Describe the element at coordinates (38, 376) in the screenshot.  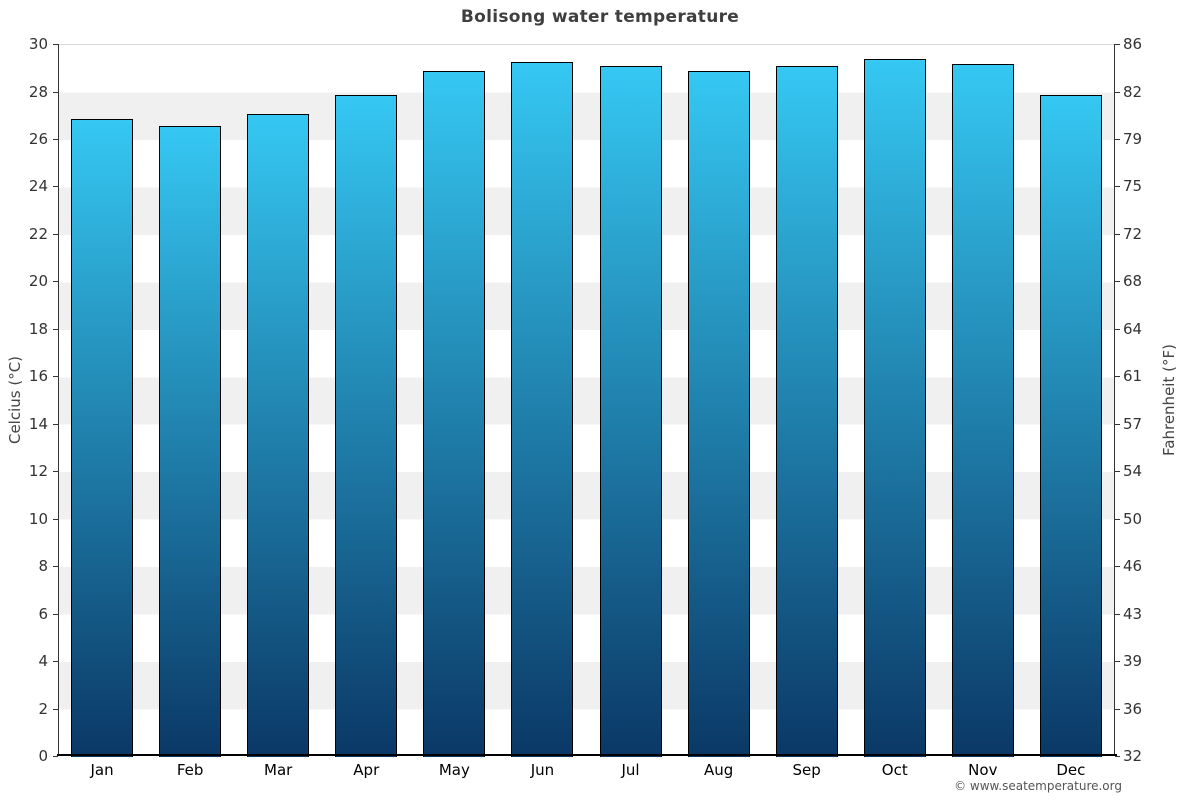
I see `y-tick-label-celsius-16: 16` at that location.